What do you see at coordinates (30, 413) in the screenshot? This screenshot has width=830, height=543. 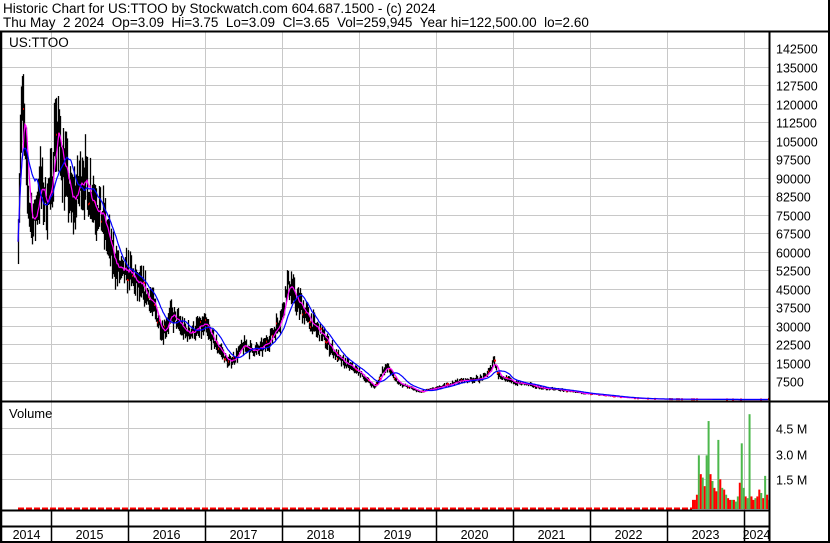 I see `volume-label: Volume` at bounding box center [30, 413].